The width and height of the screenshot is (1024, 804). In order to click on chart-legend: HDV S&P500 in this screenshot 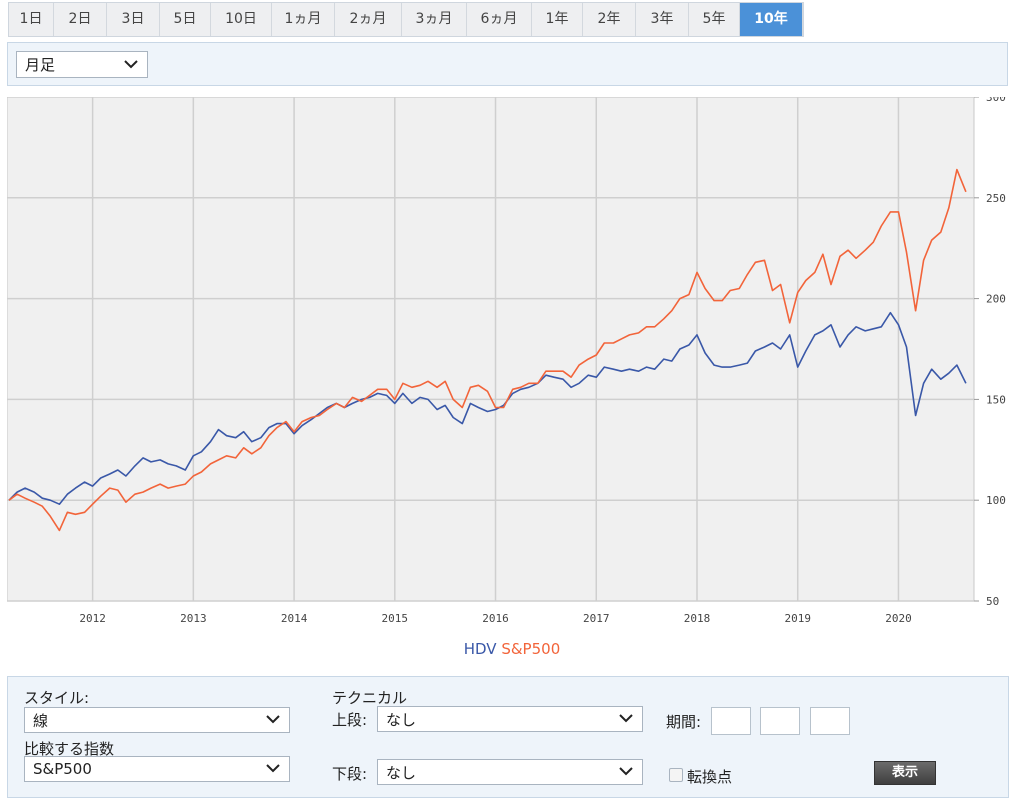, I will do `click(512, 649)`.